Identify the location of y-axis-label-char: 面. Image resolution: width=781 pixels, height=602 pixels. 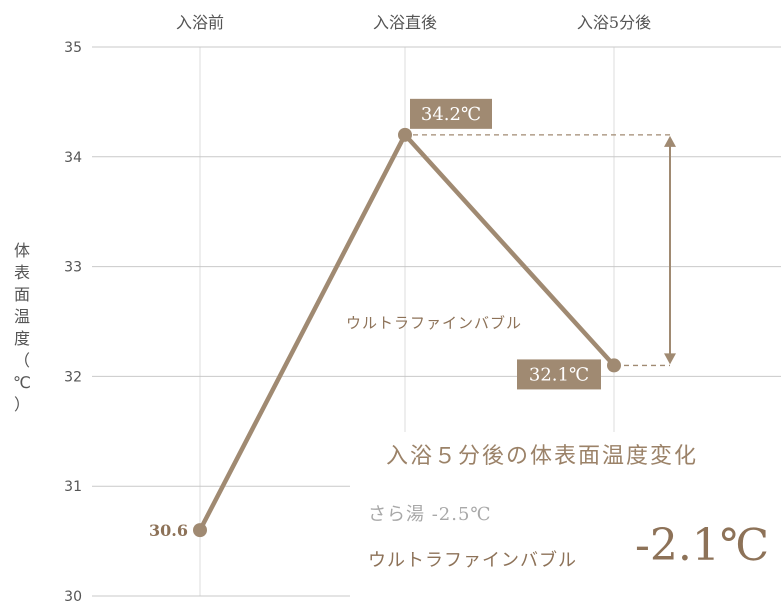
(21, 294).